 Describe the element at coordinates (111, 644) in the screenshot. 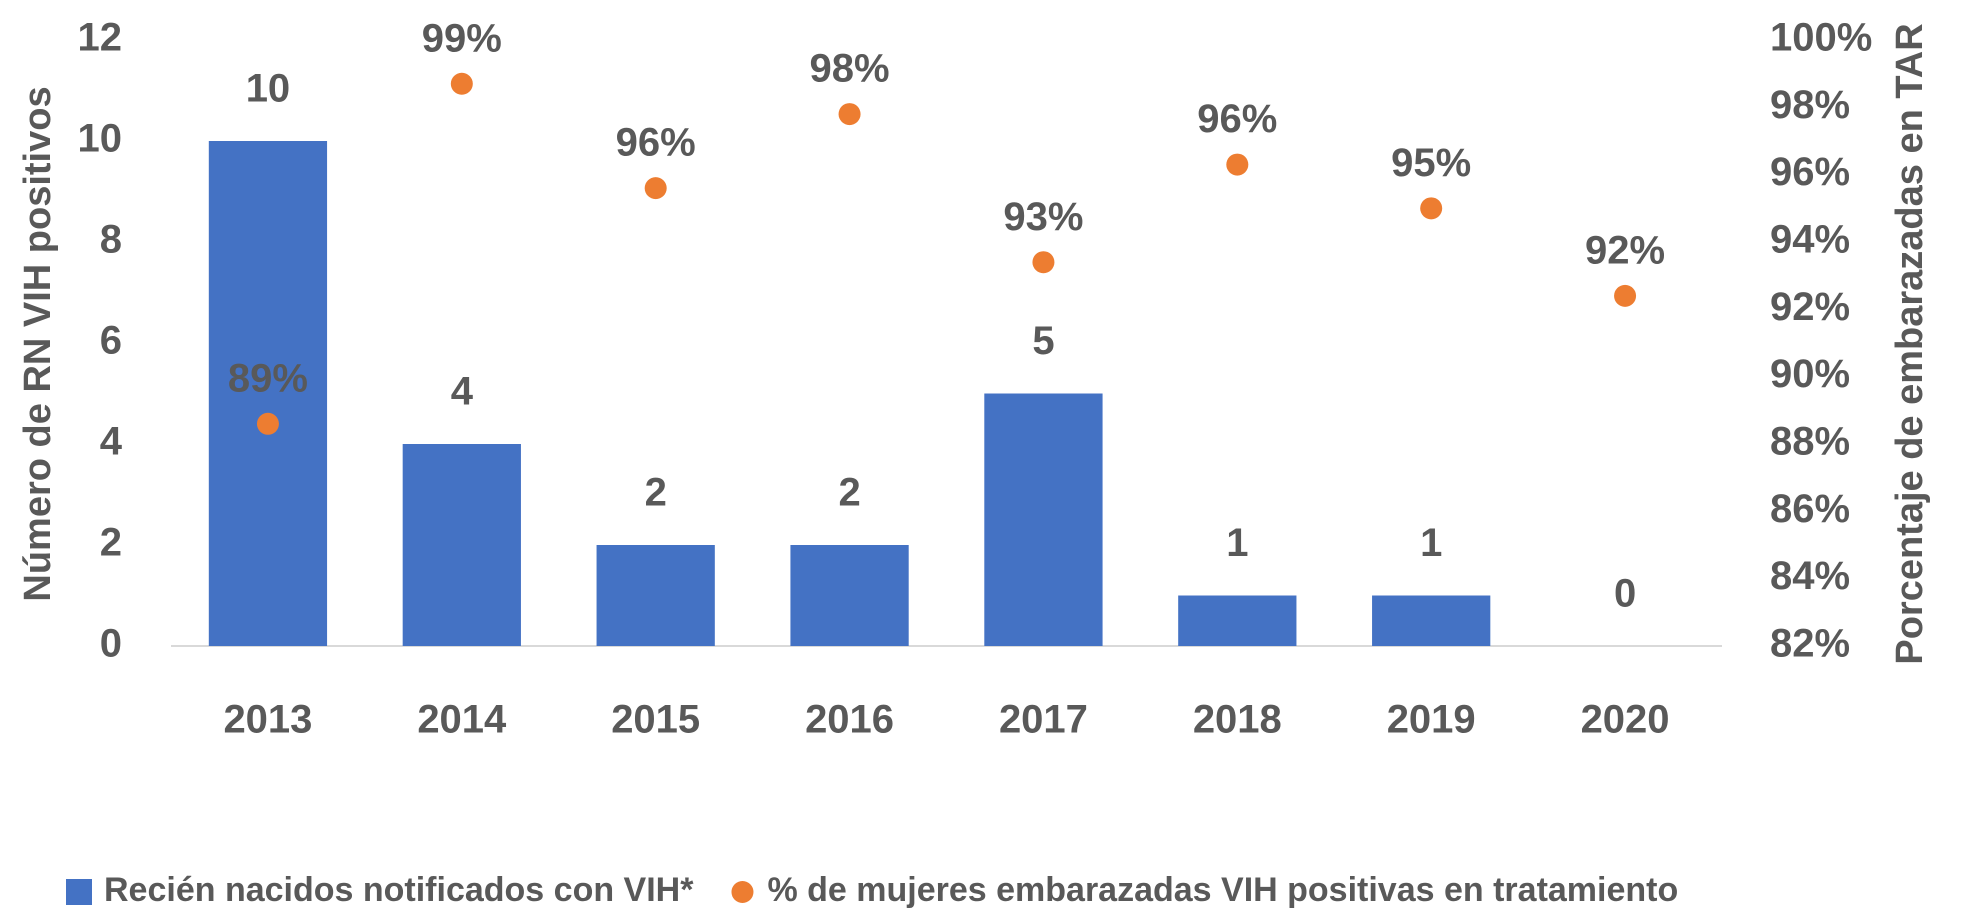

I see `y-tick-label: 0` at that location.